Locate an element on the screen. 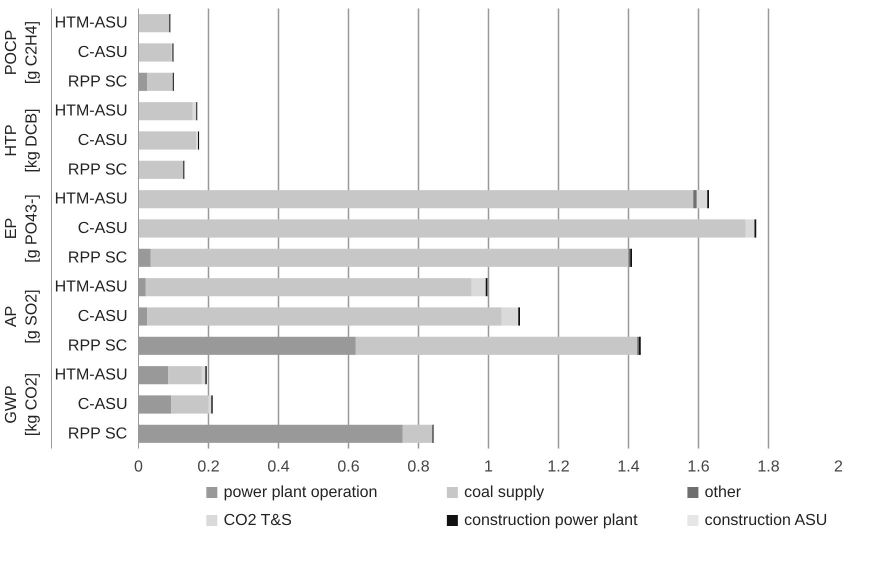 The width and height of the screenshot is (893, 582). x-tick-label: 2 is located at coordinates (839, 467).